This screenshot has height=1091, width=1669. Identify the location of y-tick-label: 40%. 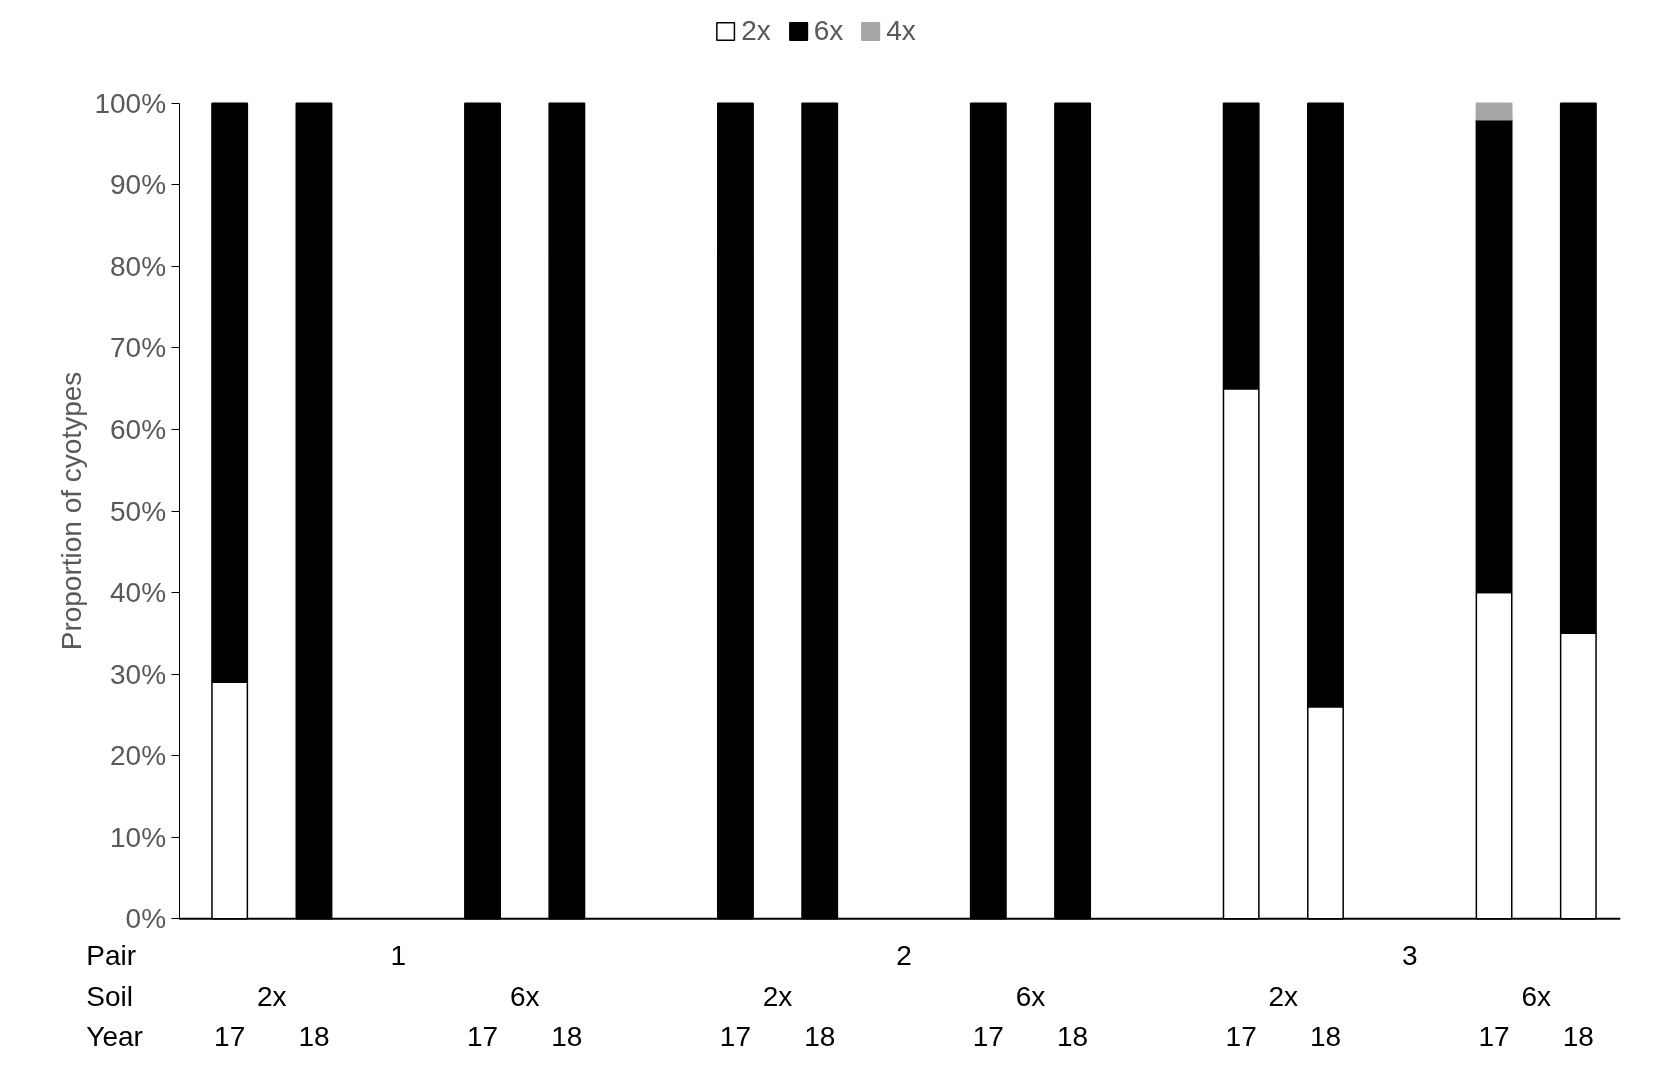
(138, 593).